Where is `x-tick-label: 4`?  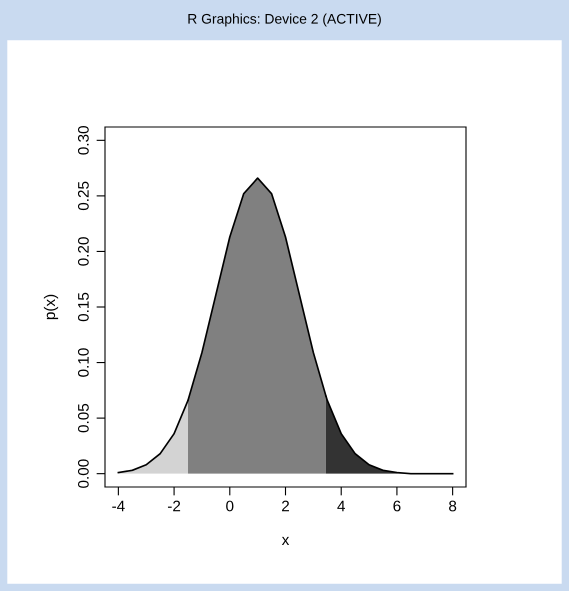
x-tick-label: 4 is located at coordinates (341, 506).